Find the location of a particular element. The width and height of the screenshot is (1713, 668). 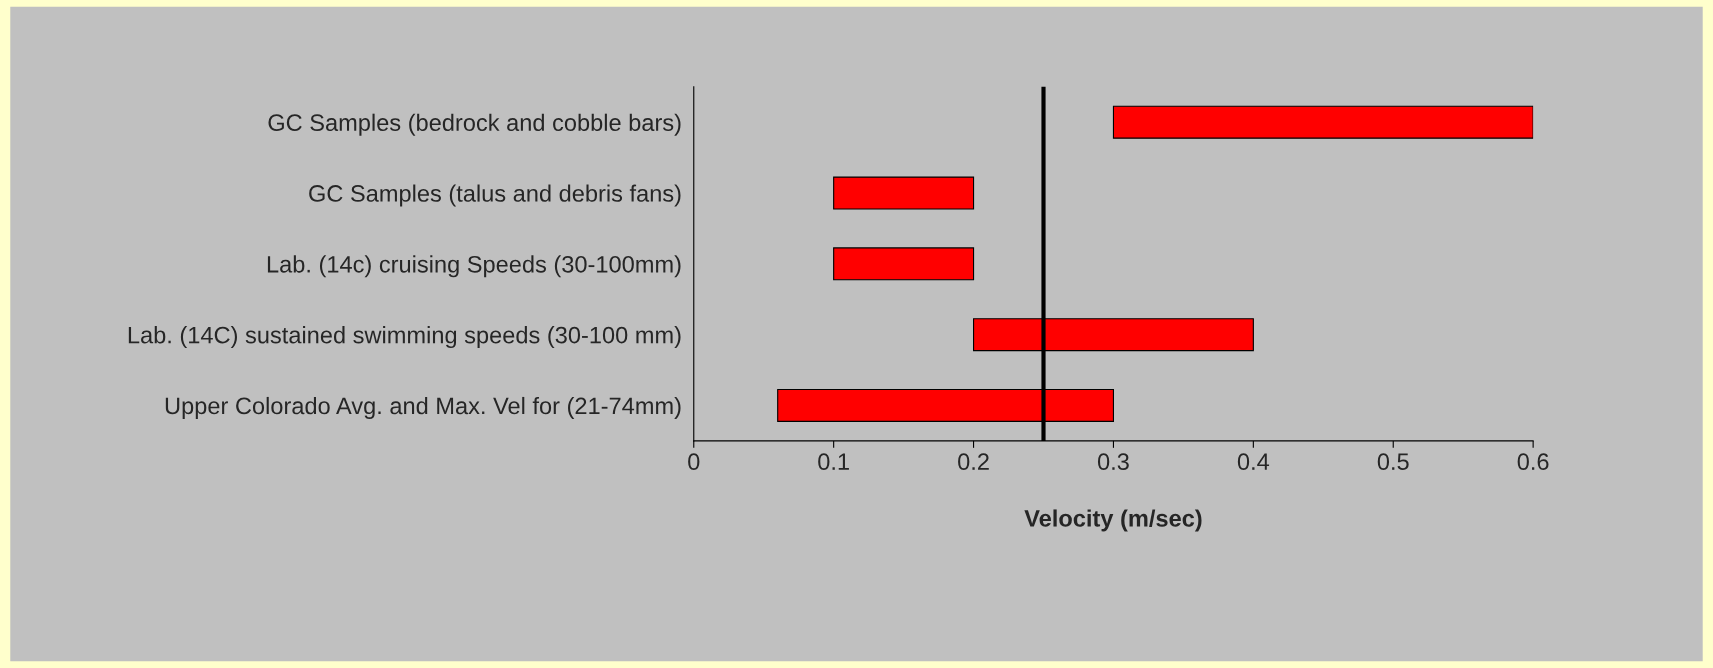

x-axis-title: Velocity (m/sec) is located at coordinates (1113, 520).